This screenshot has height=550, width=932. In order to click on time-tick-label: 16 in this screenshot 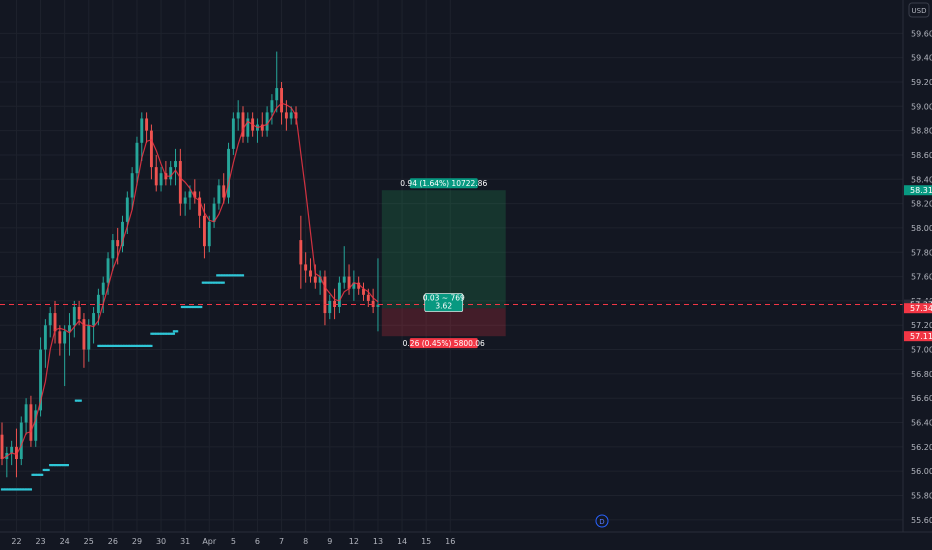, I will do `click(450, 541)`.